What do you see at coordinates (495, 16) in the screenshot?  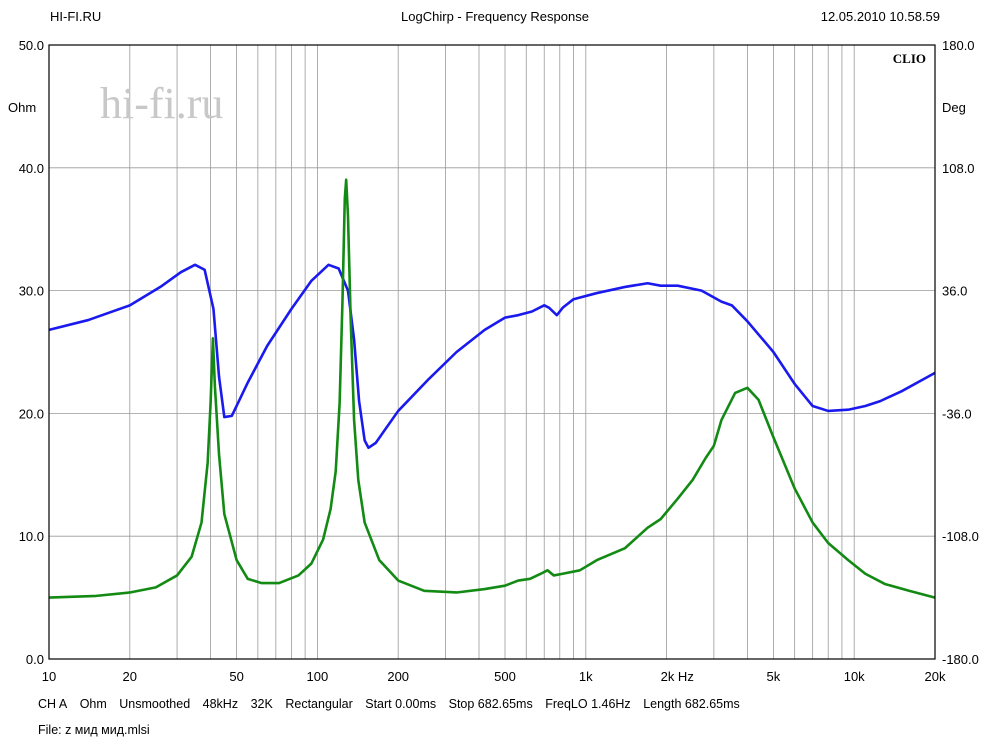 I see `chart-title: LogChirp - Frequency Response` at bounding box center [495, 16].